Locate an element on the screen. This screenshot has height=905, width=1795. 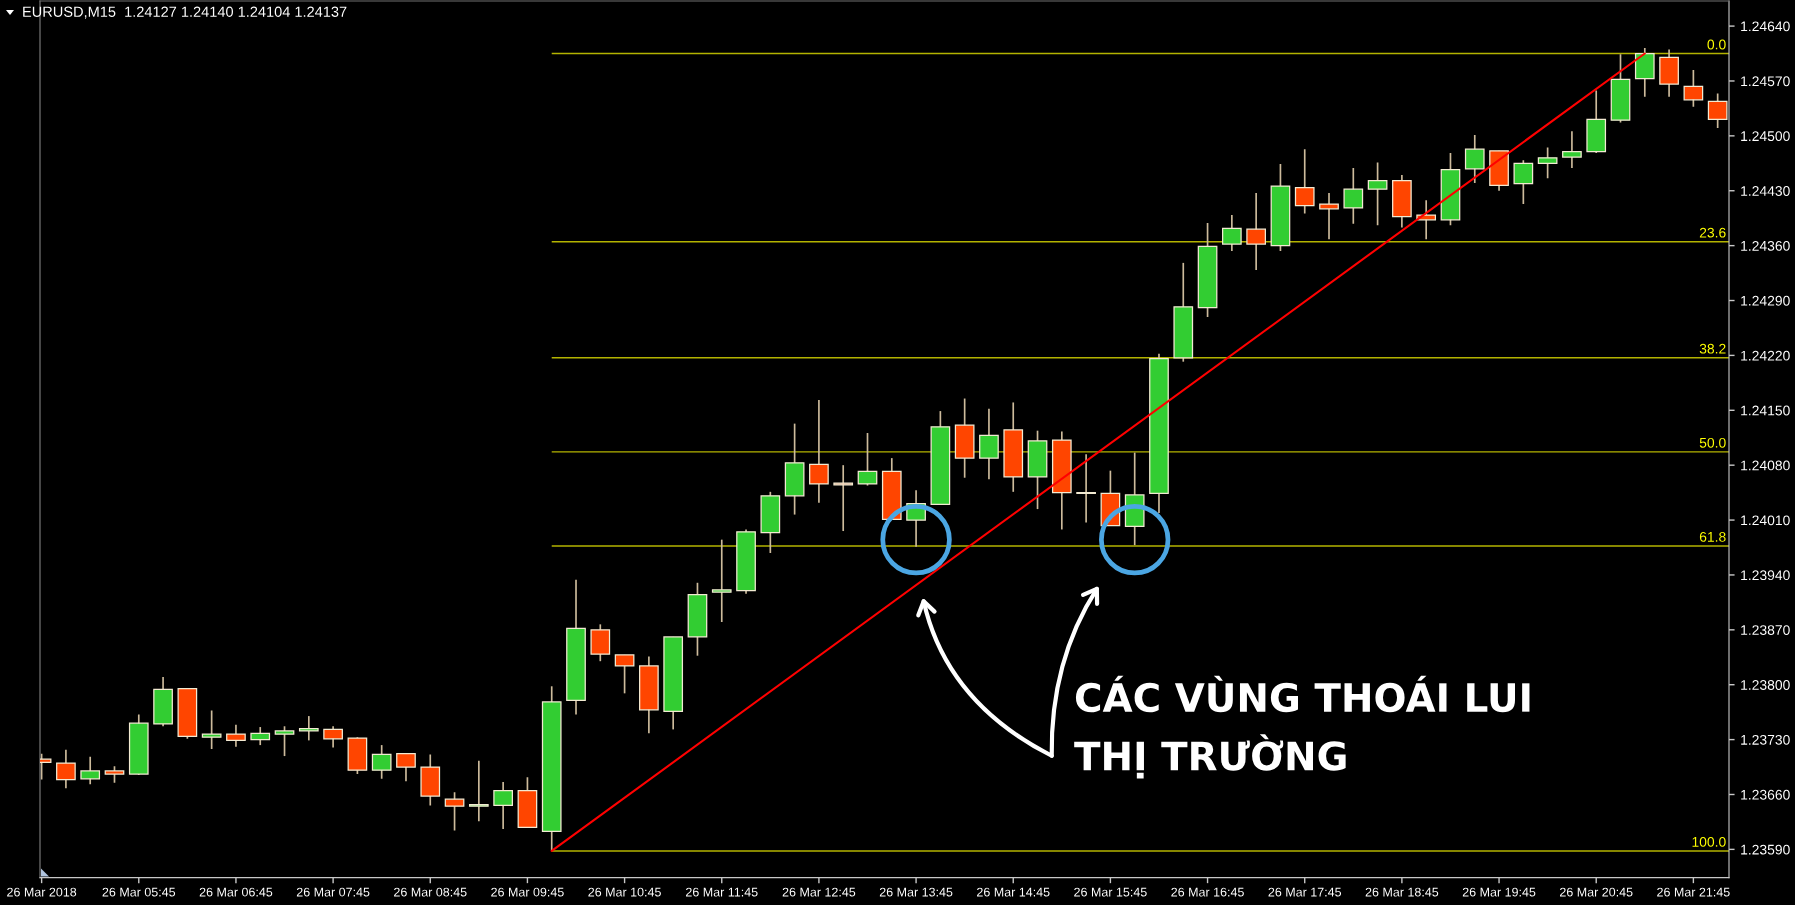
x-tick-label: 26 Mar 12:45 is located at coordinates (819, 892).